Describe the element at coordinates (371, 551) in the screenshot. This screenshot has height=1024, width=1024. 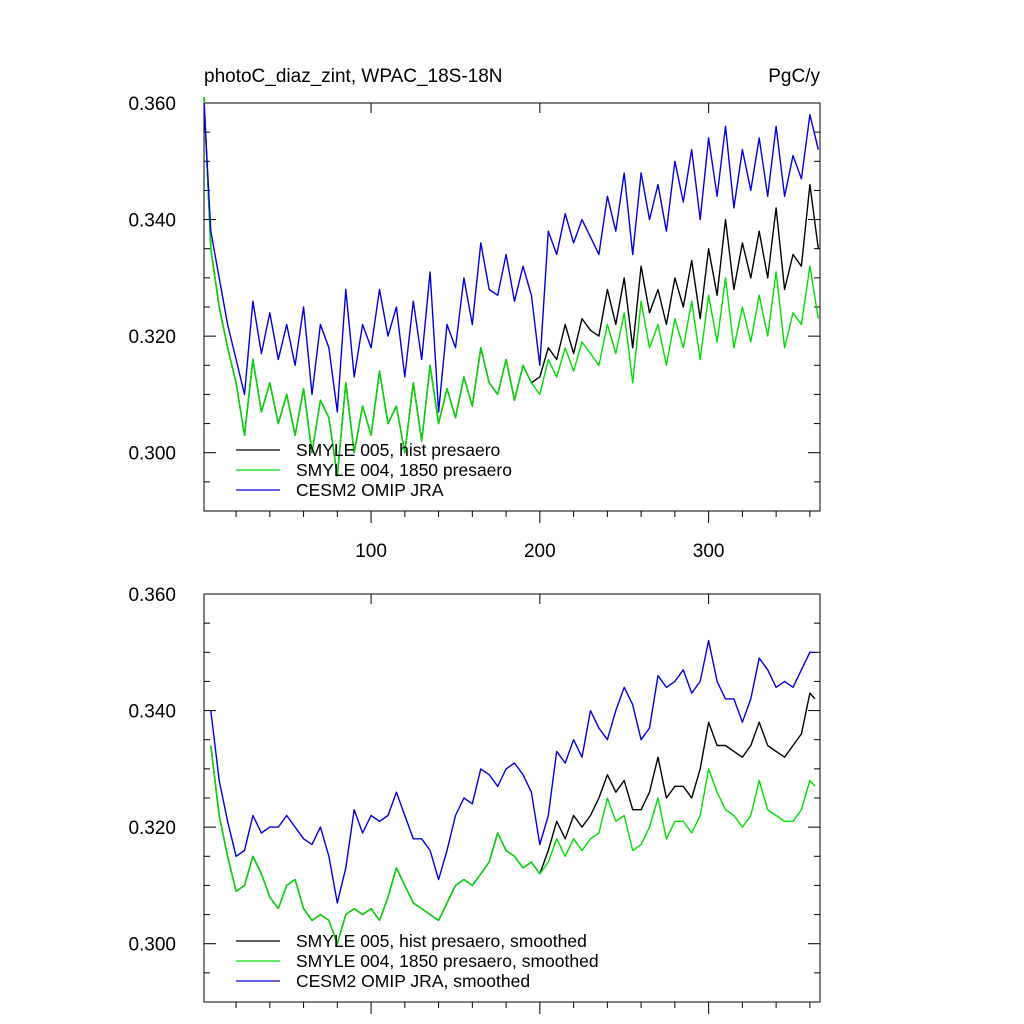
I see `x-tick-label: 100` at that location.